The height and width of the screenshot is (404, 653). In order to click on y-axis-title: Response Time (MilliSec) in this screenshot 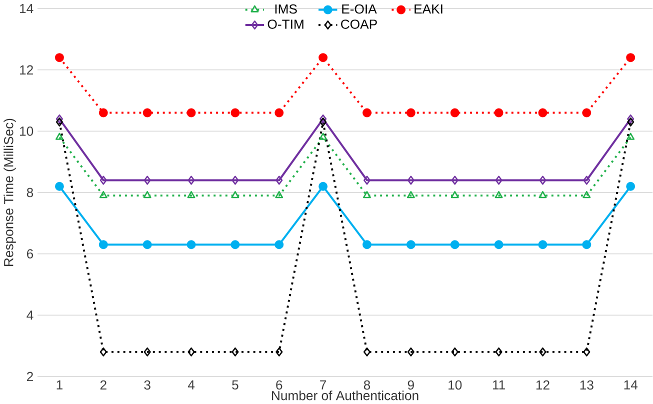, I will do `click(10, 192)`.